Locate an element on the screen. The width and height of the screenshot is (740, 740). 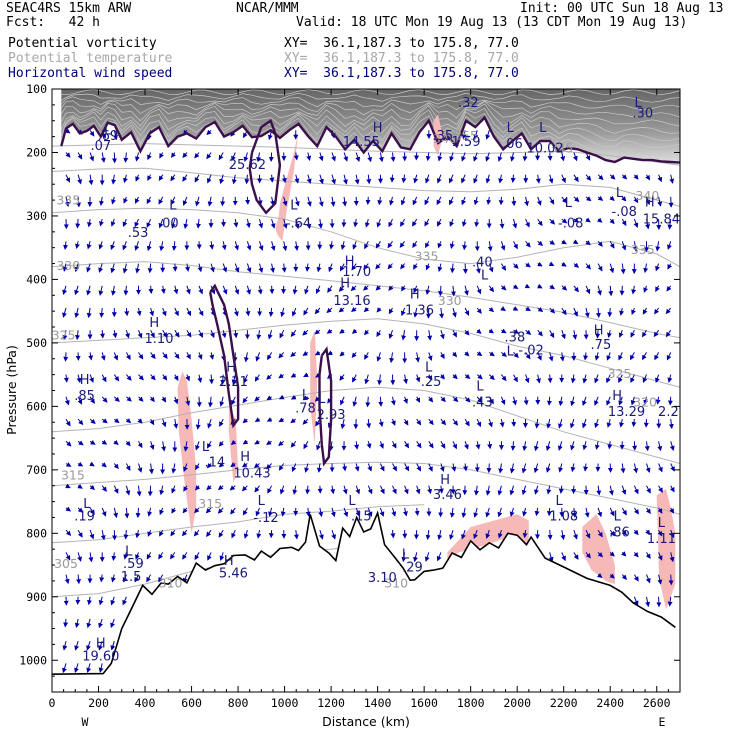
theta-contour-label: 305 is located at coordinates (66, 563).